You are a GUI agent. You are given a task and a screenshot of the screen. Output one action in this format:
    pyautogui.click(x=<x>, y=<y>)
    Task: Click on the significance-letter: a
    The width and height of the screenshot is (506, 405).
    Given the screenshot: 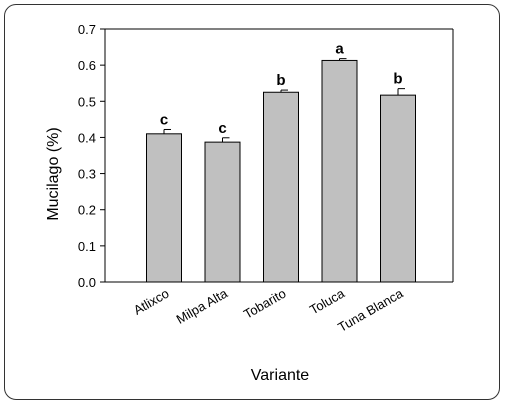 What is the action you would take?
    pyautogui.click(x=339, y=49)
    